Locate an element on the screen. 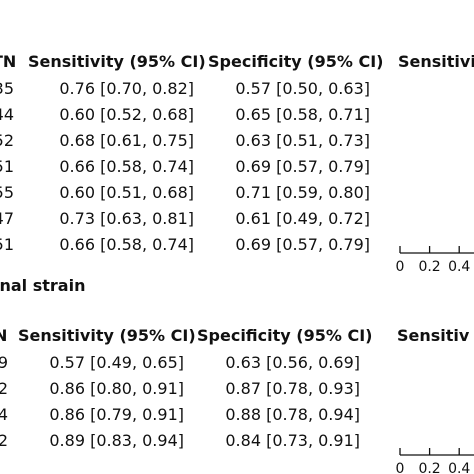 The height and width of the screenshot is (474, 474). cell-tn: 9 is located at coordinates (4, 362).